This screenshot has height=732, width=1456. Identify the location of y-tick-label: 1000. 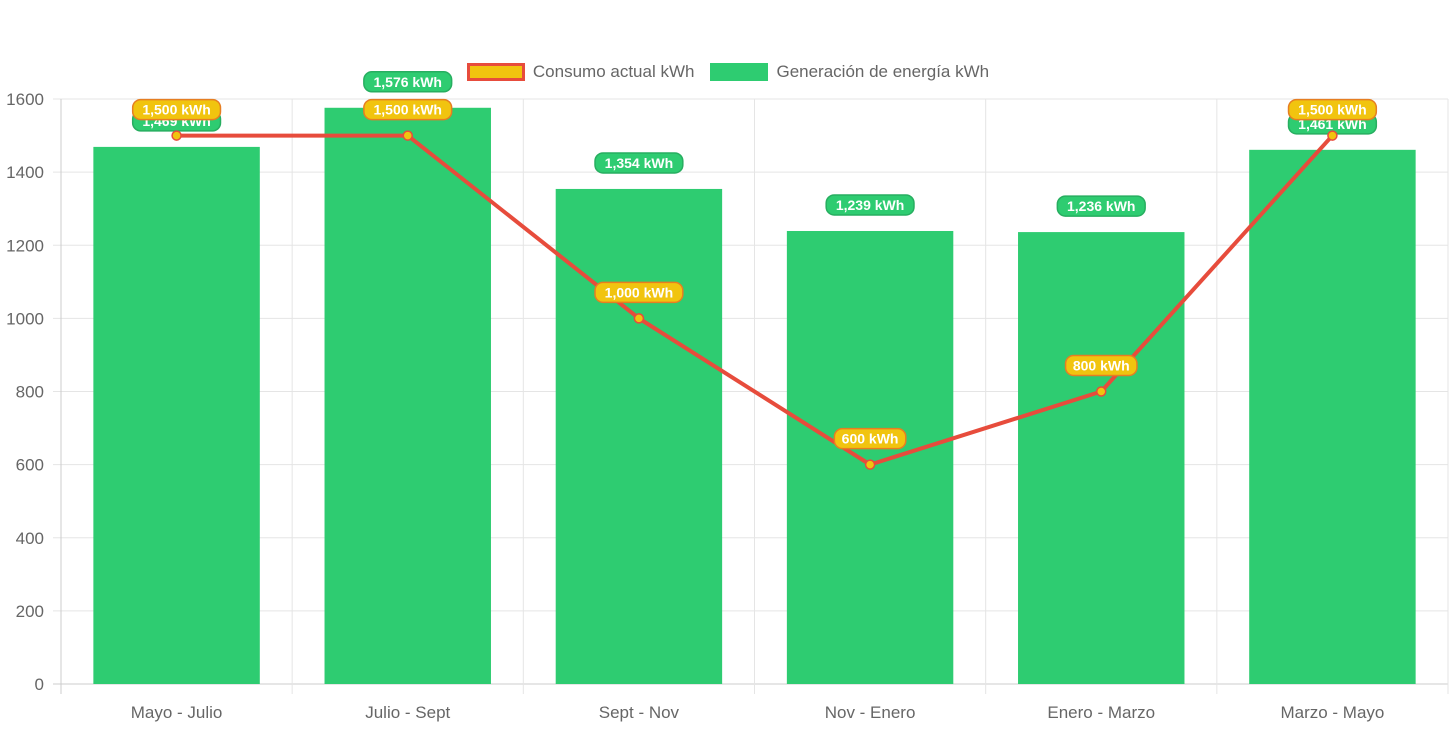
(25, 318).